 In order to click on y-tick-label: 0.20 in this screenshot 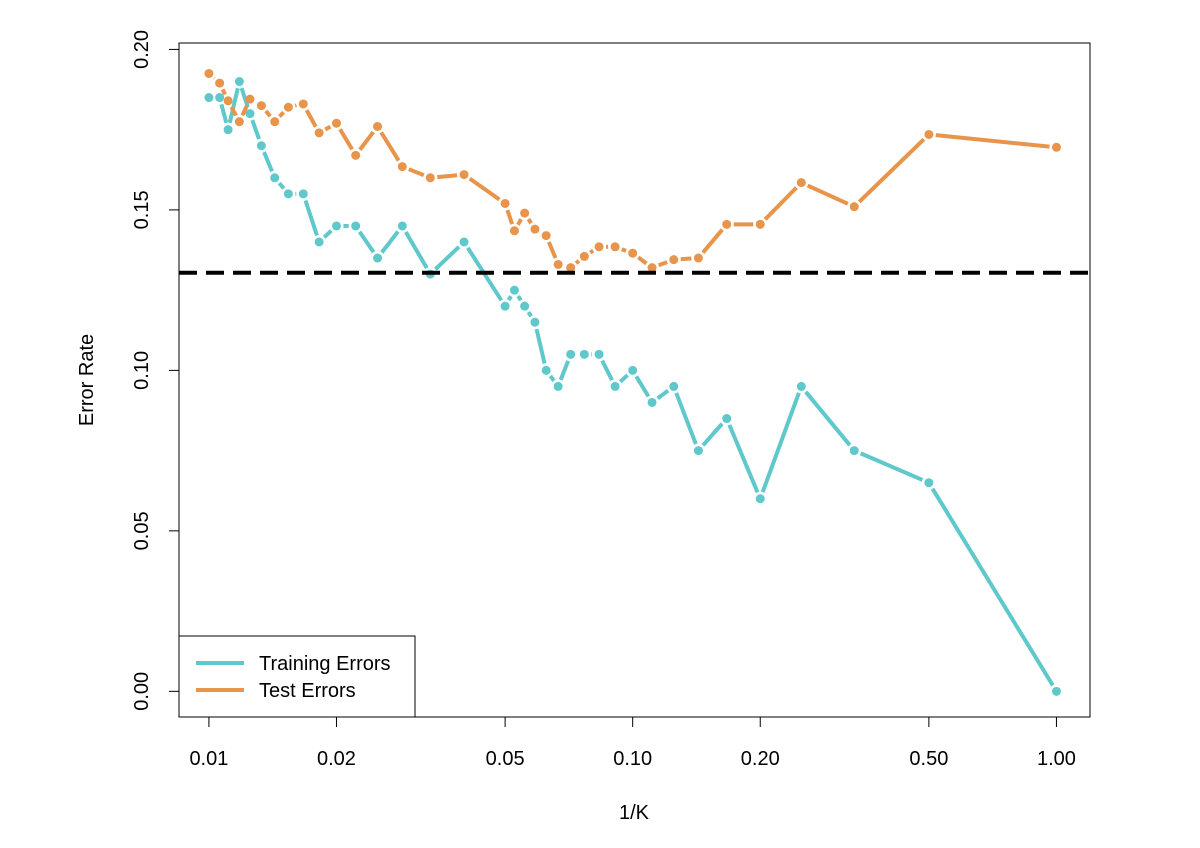, I will do `click(142, 49)`.